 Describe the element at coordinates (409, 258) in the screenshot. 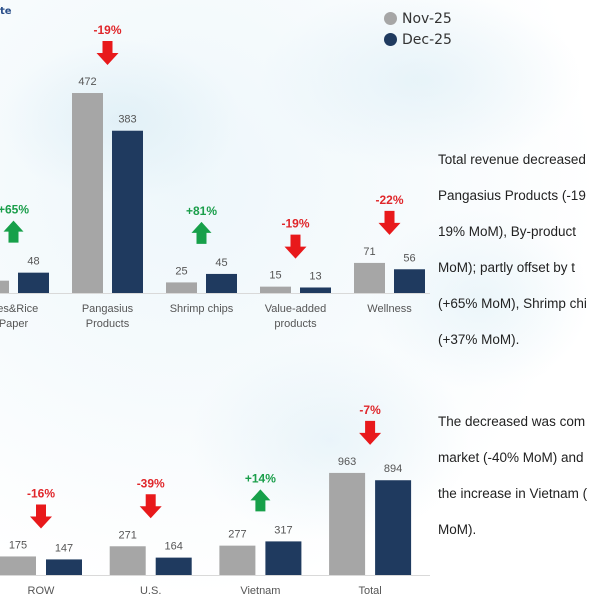

I see `data-label-dec: 56` at that location.